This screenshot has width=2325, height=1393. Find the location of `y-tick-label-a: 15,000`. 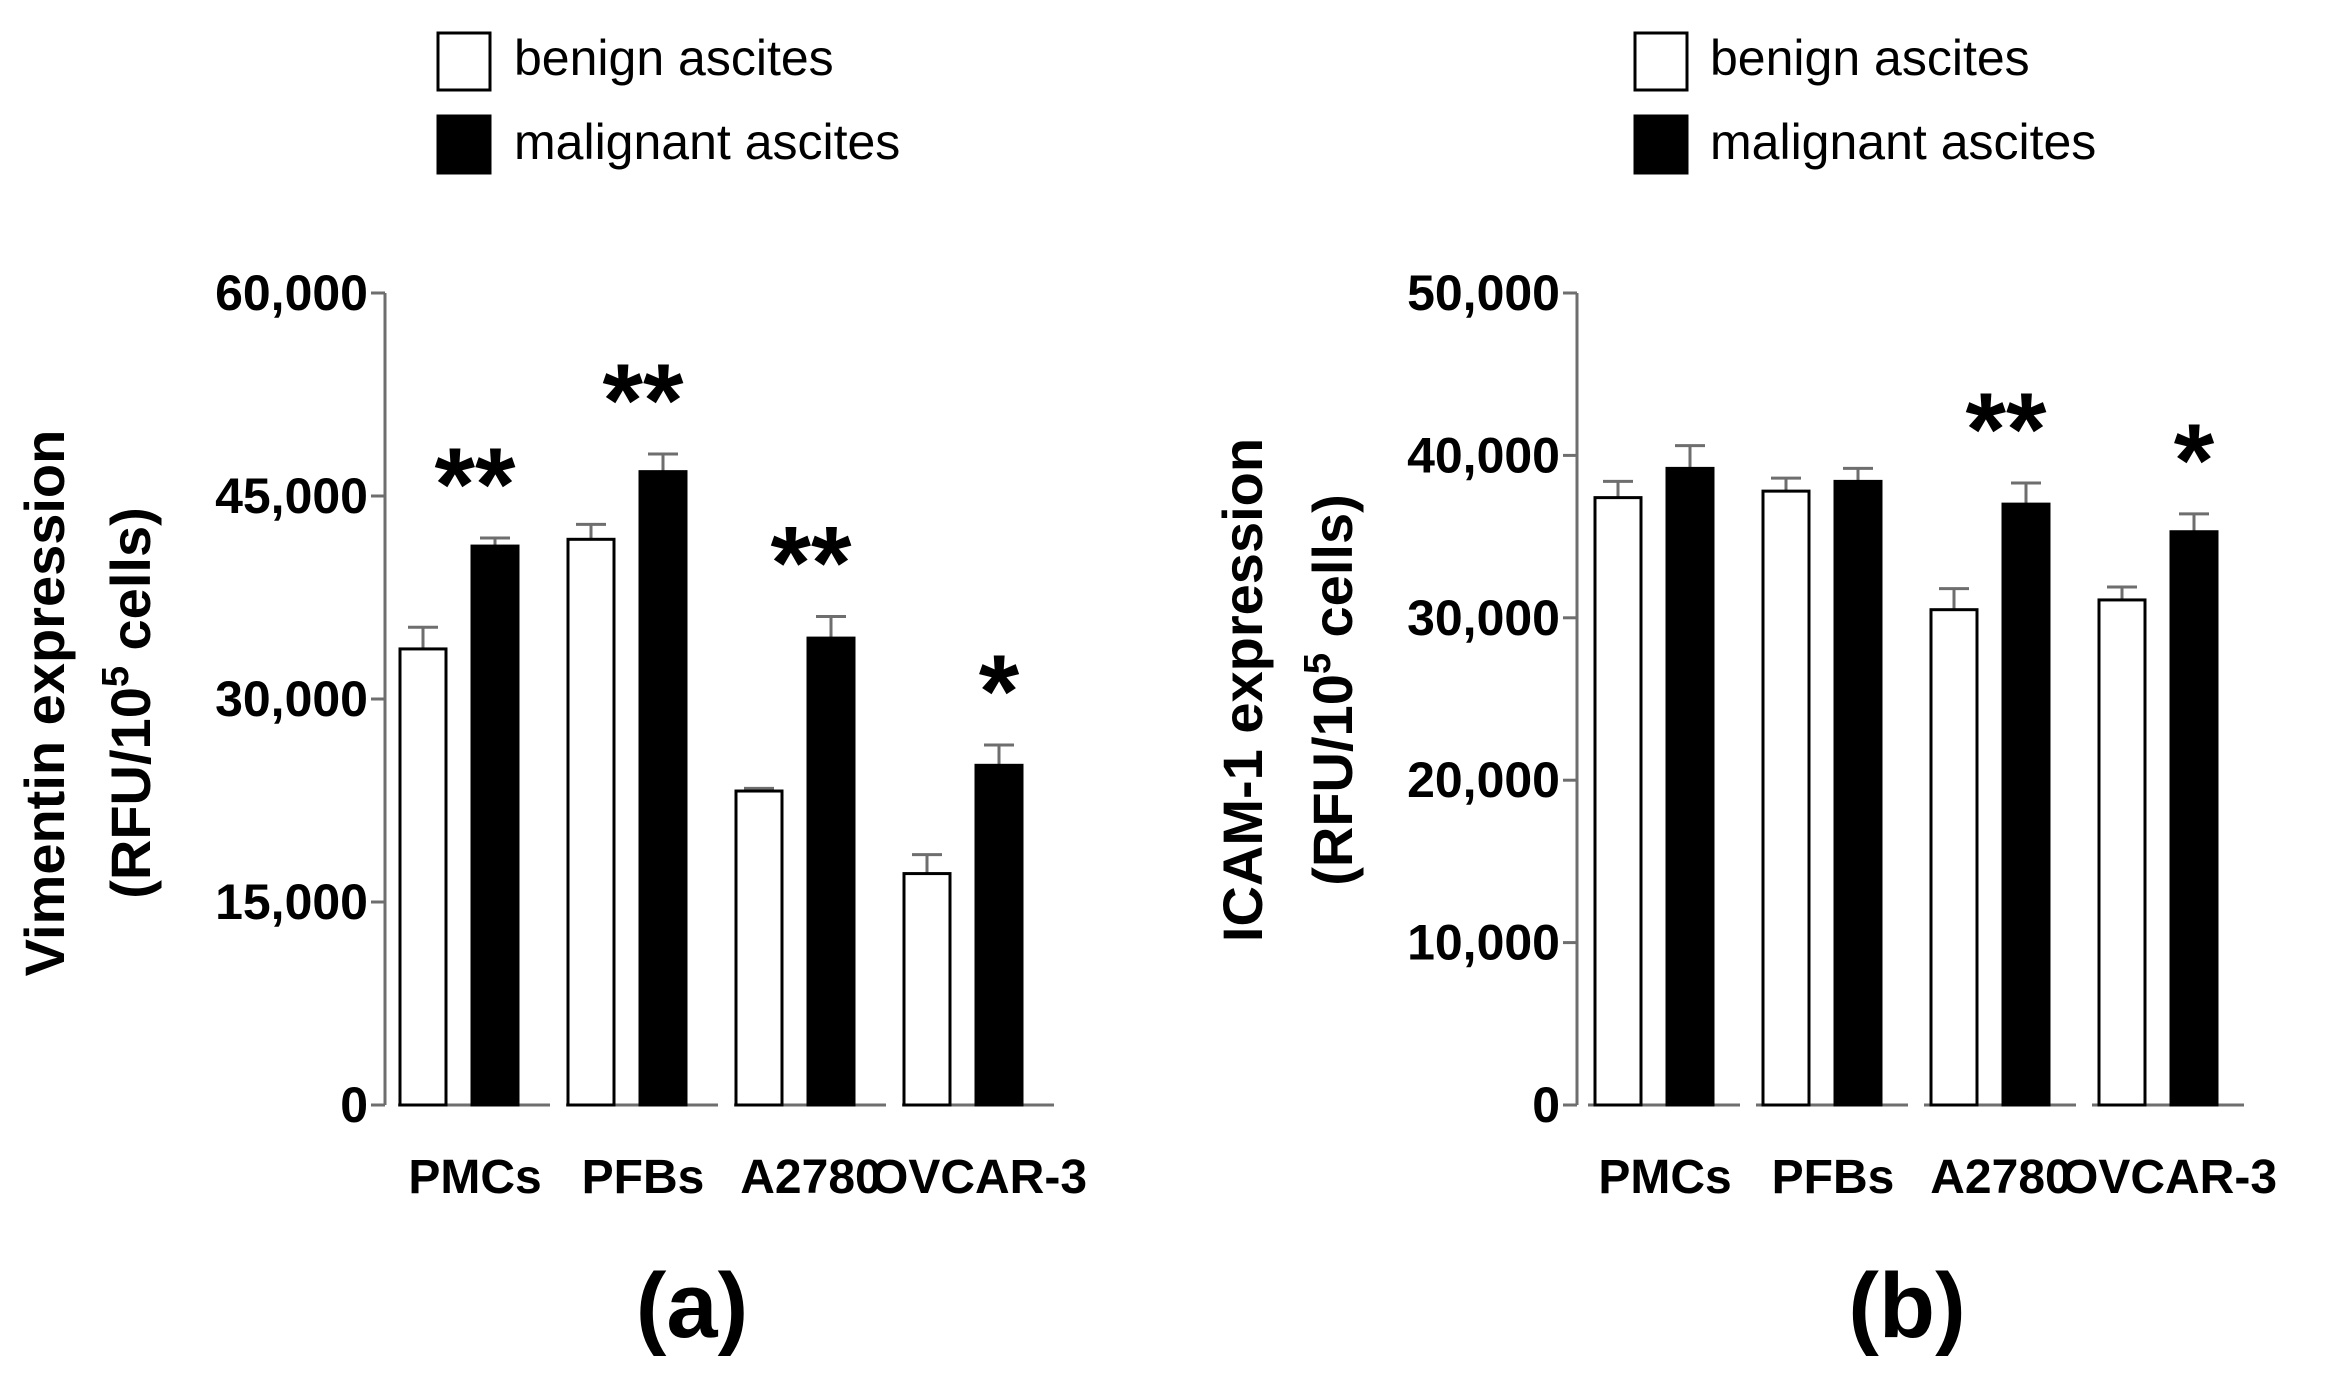

y-tick-label-a: 15,000 is located at coordinates (291, 902).